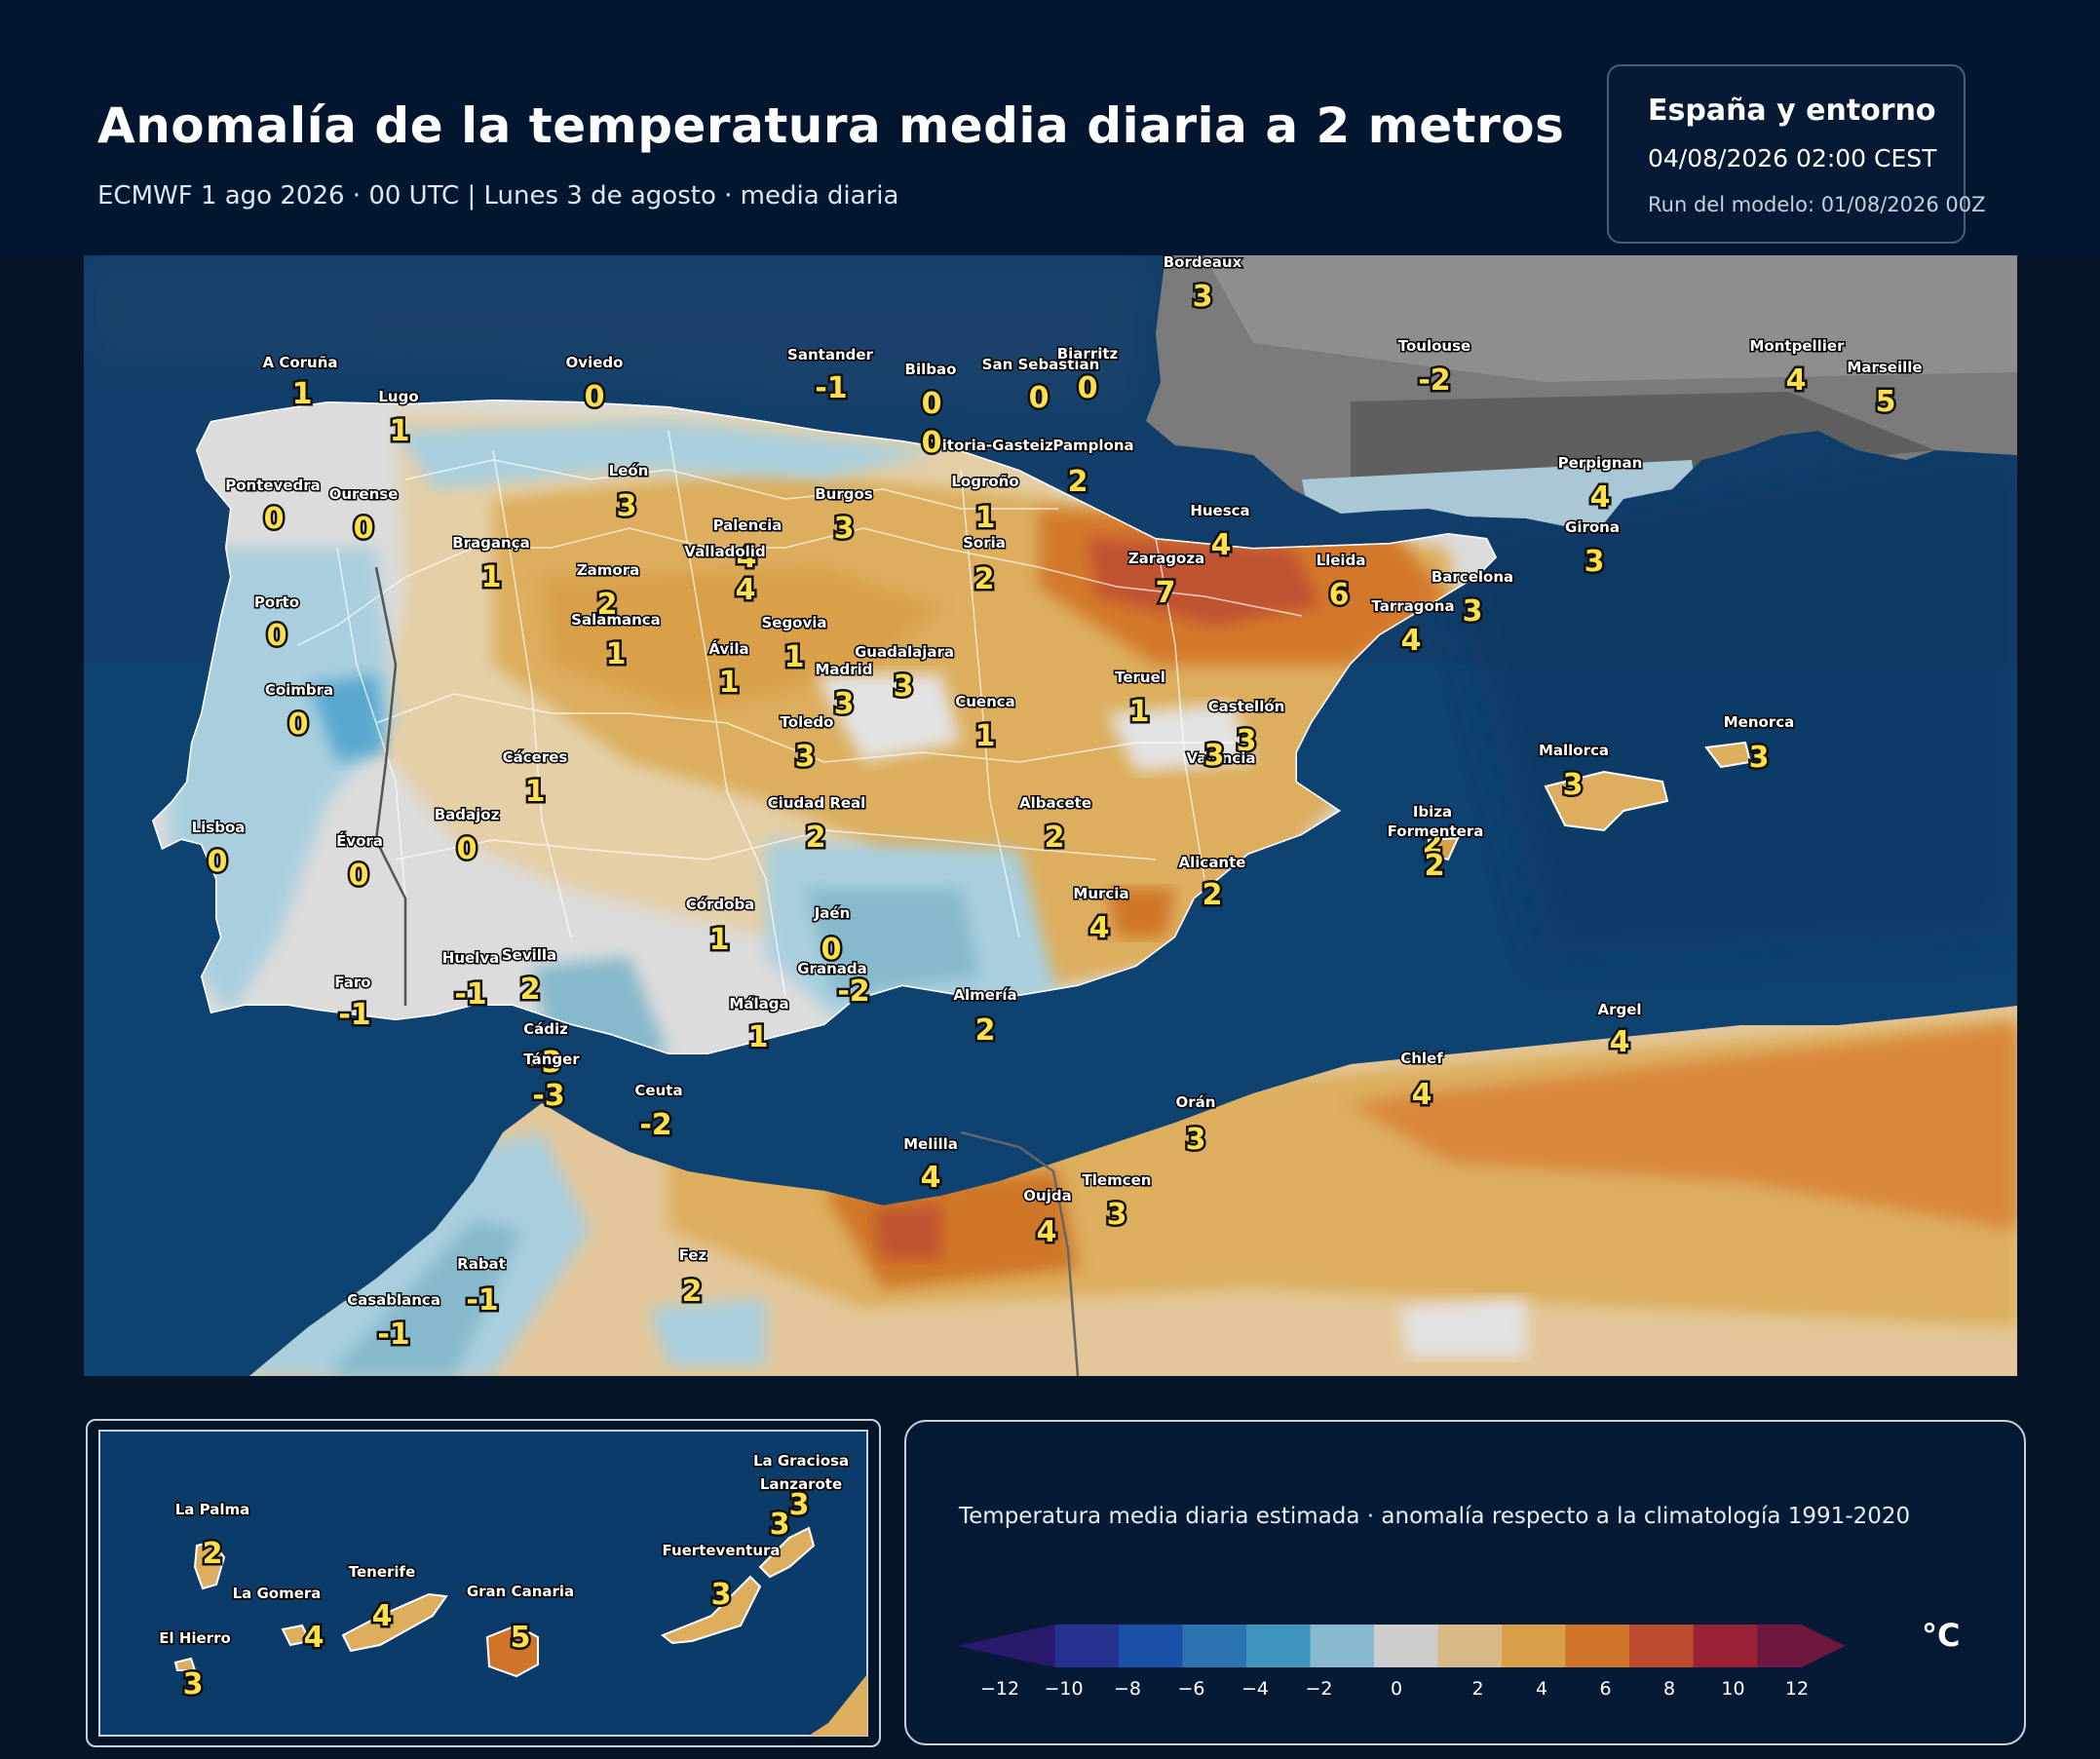 The image size is (2100, 1759). Describe the element at coordinates (1255, 1689) in the screenshot. I see `colorbar-tick: −4` at that location.